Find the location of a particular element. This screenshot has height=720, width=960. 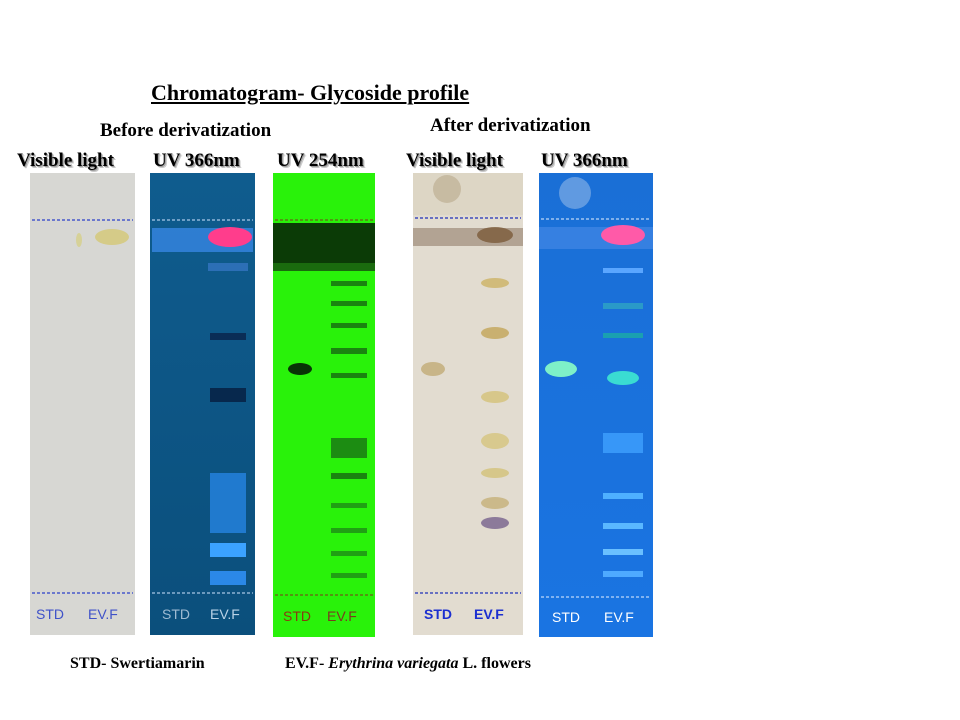

group-label-after: After derivatization is located at coordinates (510, 125).